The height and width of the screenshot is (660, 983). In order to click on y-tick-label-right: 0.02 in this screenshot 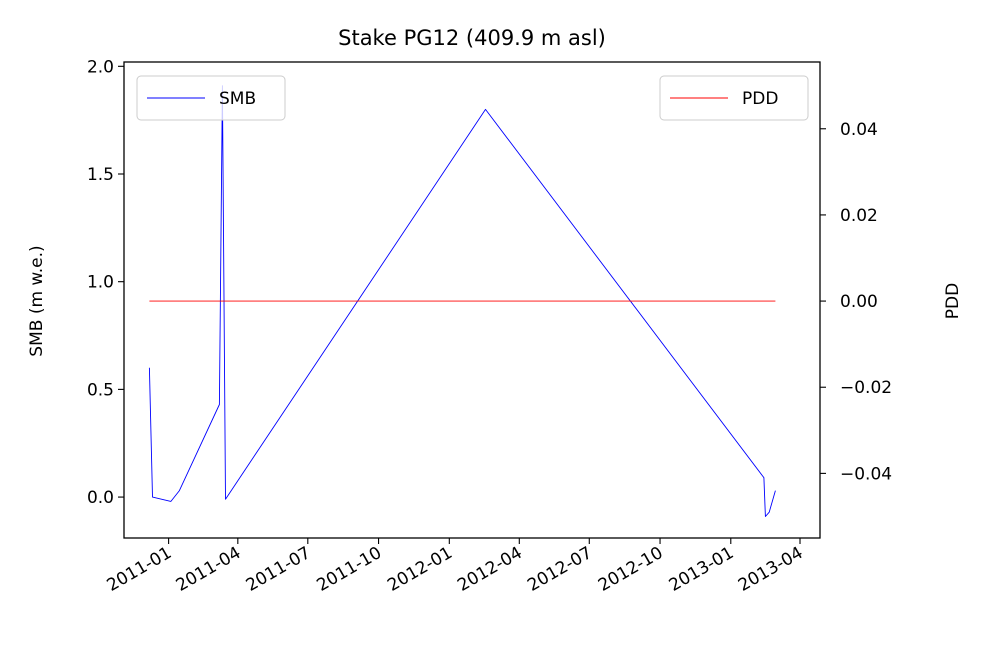, I will do `click(859, 216)`.